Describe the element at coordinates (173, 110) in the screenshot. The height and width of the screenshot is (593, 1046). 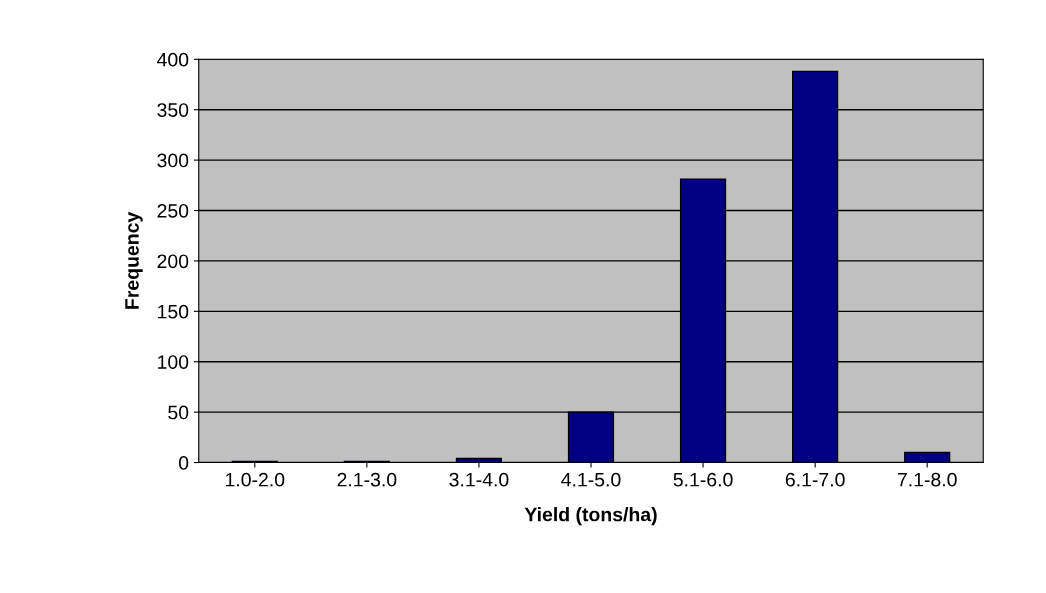
I see `y-tick-label: 350` at that location.